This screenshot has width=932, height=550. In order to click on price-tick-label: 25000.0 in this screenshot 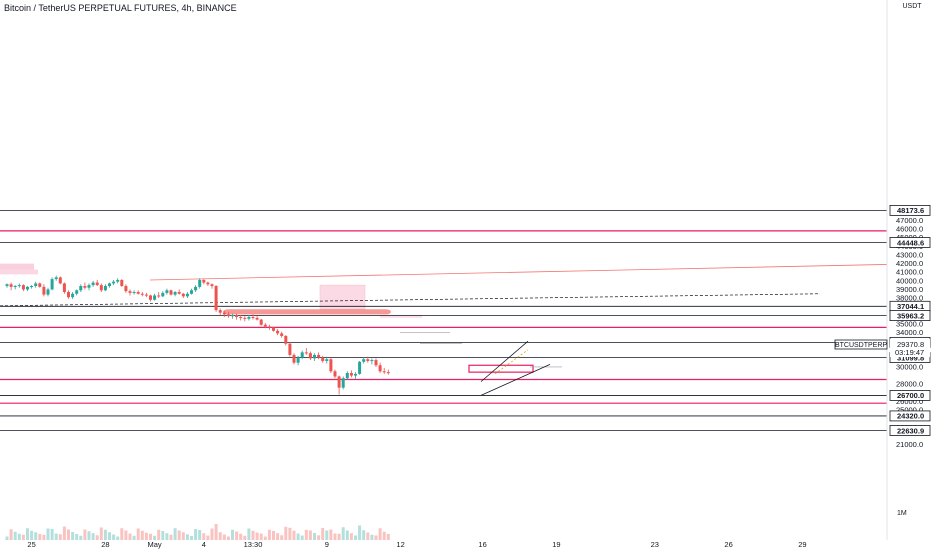, I will do `click(909, 410)`.